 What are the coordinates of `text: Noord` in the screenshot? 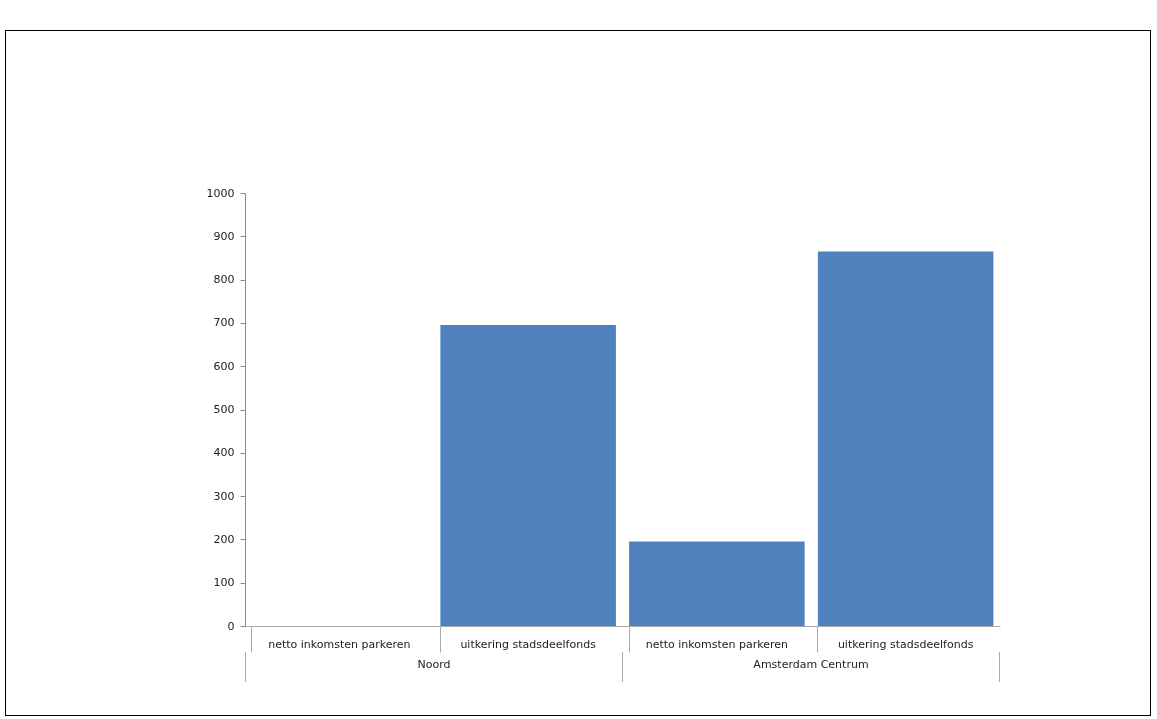 It's located at (433, 667).